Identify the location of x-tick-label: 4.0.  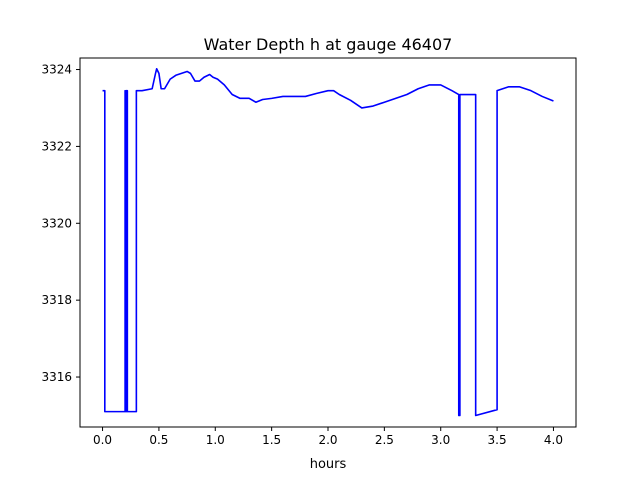
(553, 440).